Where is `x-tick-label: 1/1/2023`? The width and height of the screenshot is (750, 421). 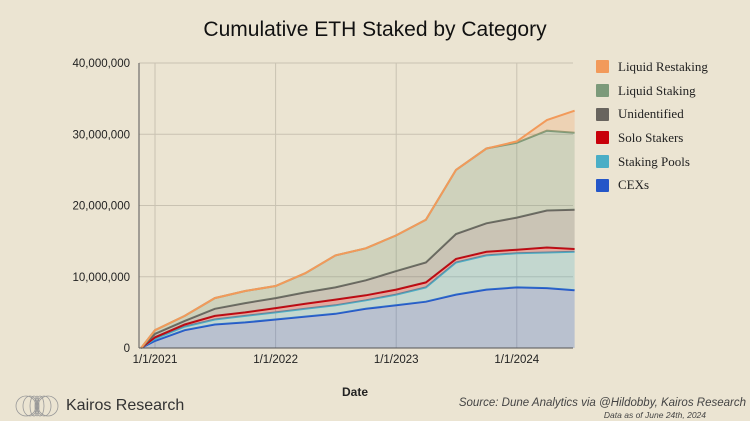 x-tick-label: 1/1/2023 is located at coordinates (396, 360).